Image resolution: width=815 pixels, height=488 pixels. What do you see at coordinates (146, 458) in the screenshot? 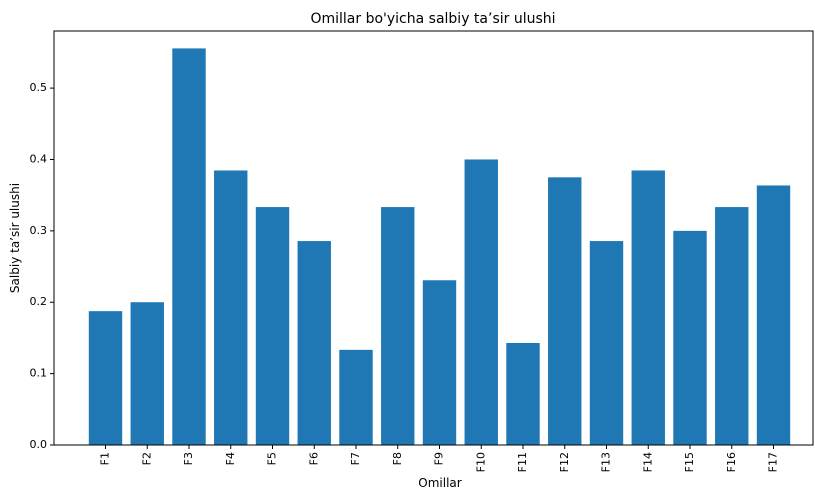
I see `x-tick-label-f2: F2` at bounding box center [146, 458].